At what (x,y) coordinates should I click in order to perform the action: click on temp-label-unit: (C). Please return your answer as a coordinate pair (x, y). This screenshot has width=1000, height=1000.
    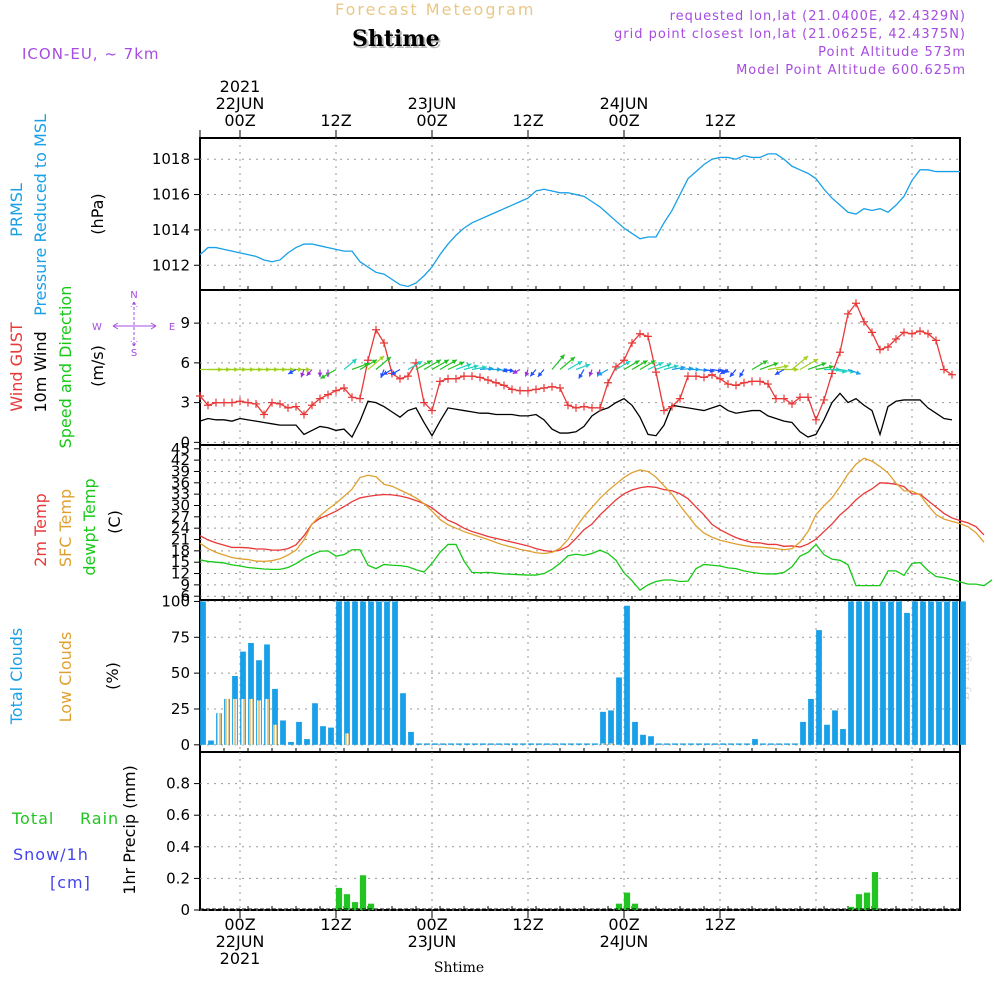
    Looking at the image, I should click on (114, 522).